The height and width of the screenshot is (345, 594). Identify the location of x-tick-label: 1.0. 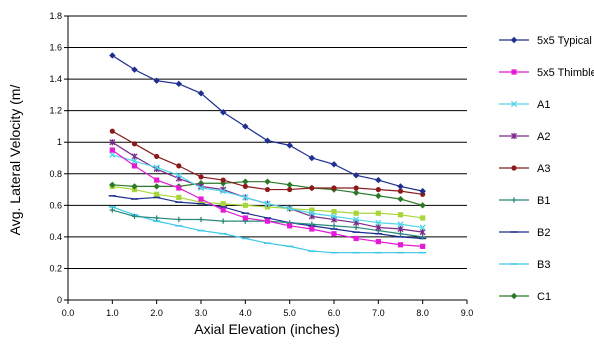
(112, 313).